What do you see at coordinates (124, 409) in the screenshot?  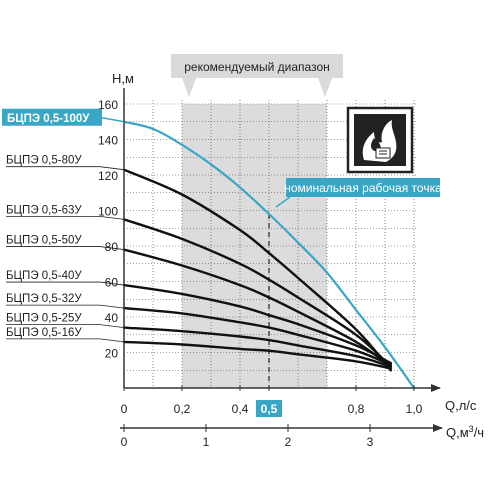 I see `x-tick-label: 0` at bounding box center [124, 409].